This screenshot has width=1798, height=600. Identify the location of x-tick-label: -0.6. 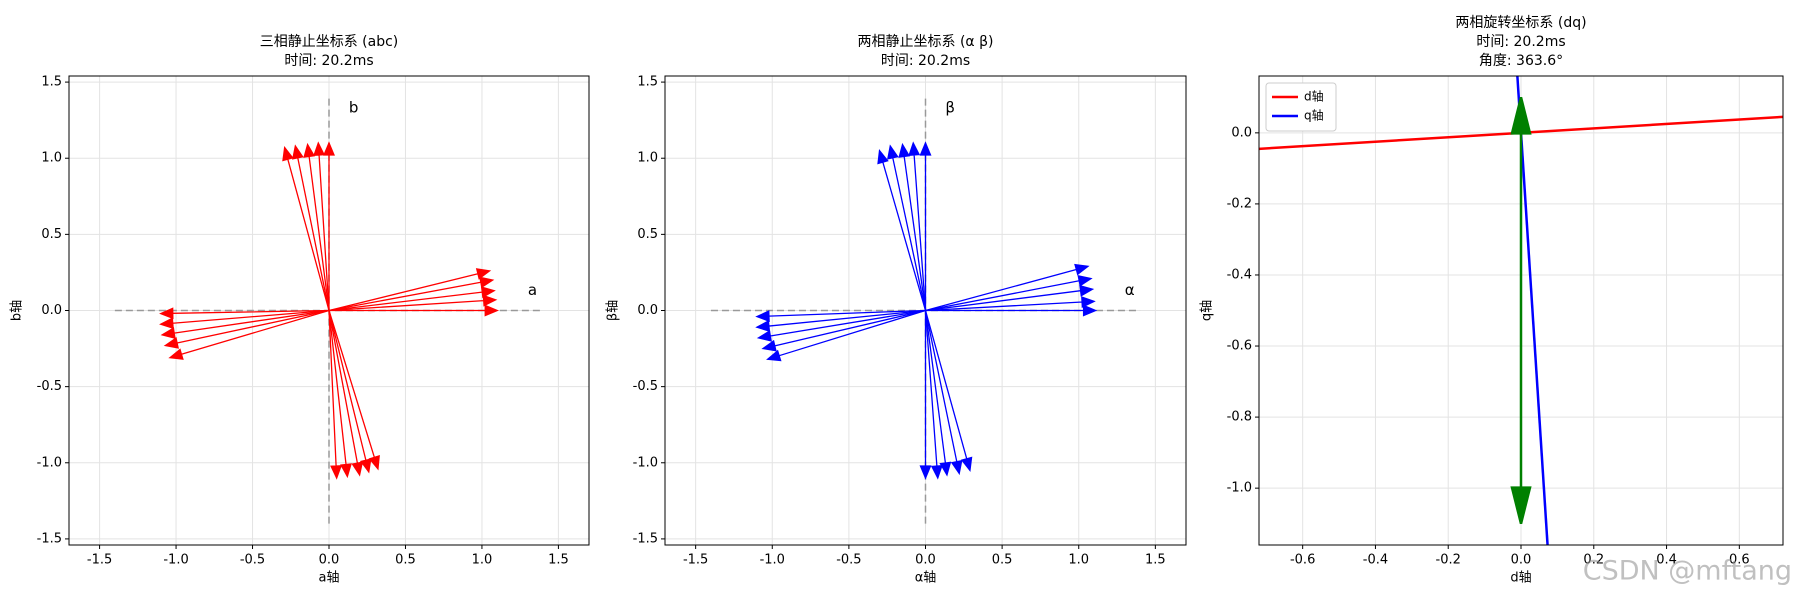
(1302, 560).